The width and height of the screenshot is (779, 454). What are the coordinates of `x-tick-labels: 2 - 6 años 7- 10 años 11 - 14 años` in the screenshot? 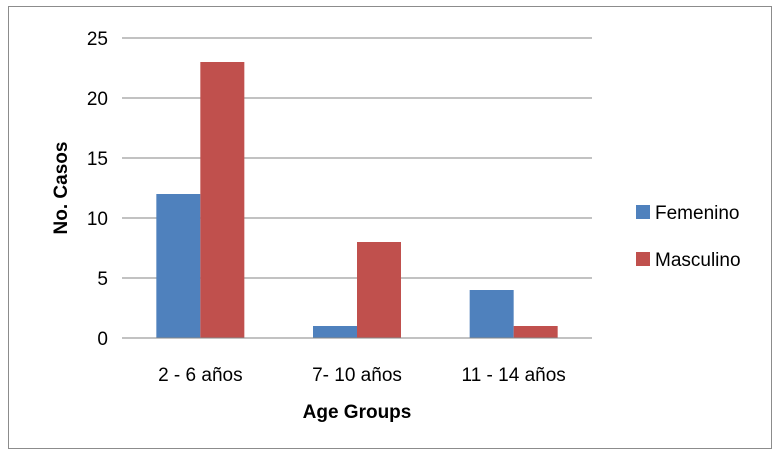 It's located at (362, 375).